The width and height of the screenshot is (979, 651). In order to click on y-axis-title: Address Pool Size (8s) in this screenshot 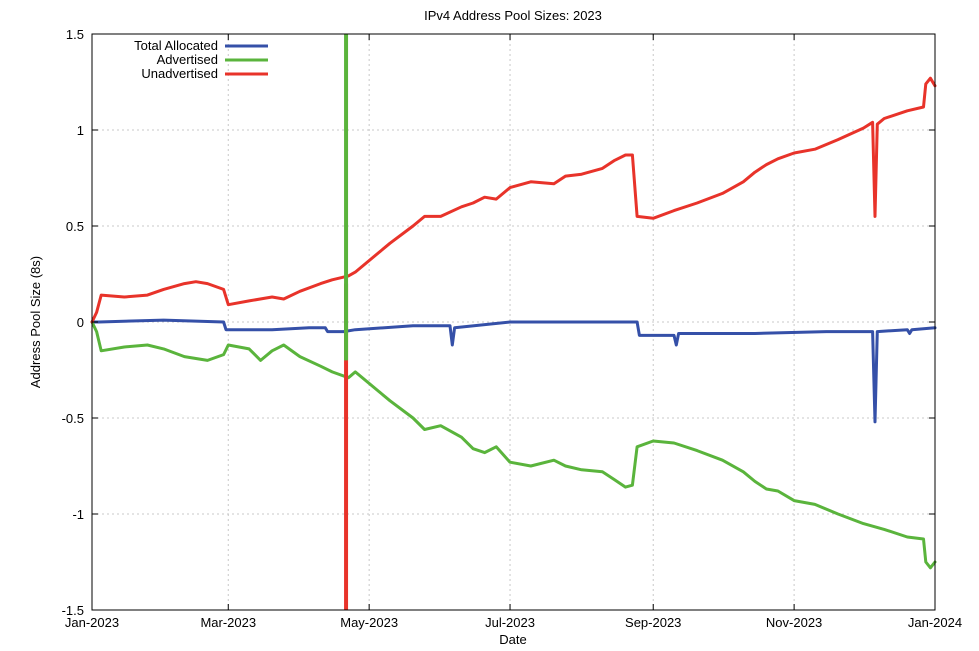, I will do `click(35, 322)`.